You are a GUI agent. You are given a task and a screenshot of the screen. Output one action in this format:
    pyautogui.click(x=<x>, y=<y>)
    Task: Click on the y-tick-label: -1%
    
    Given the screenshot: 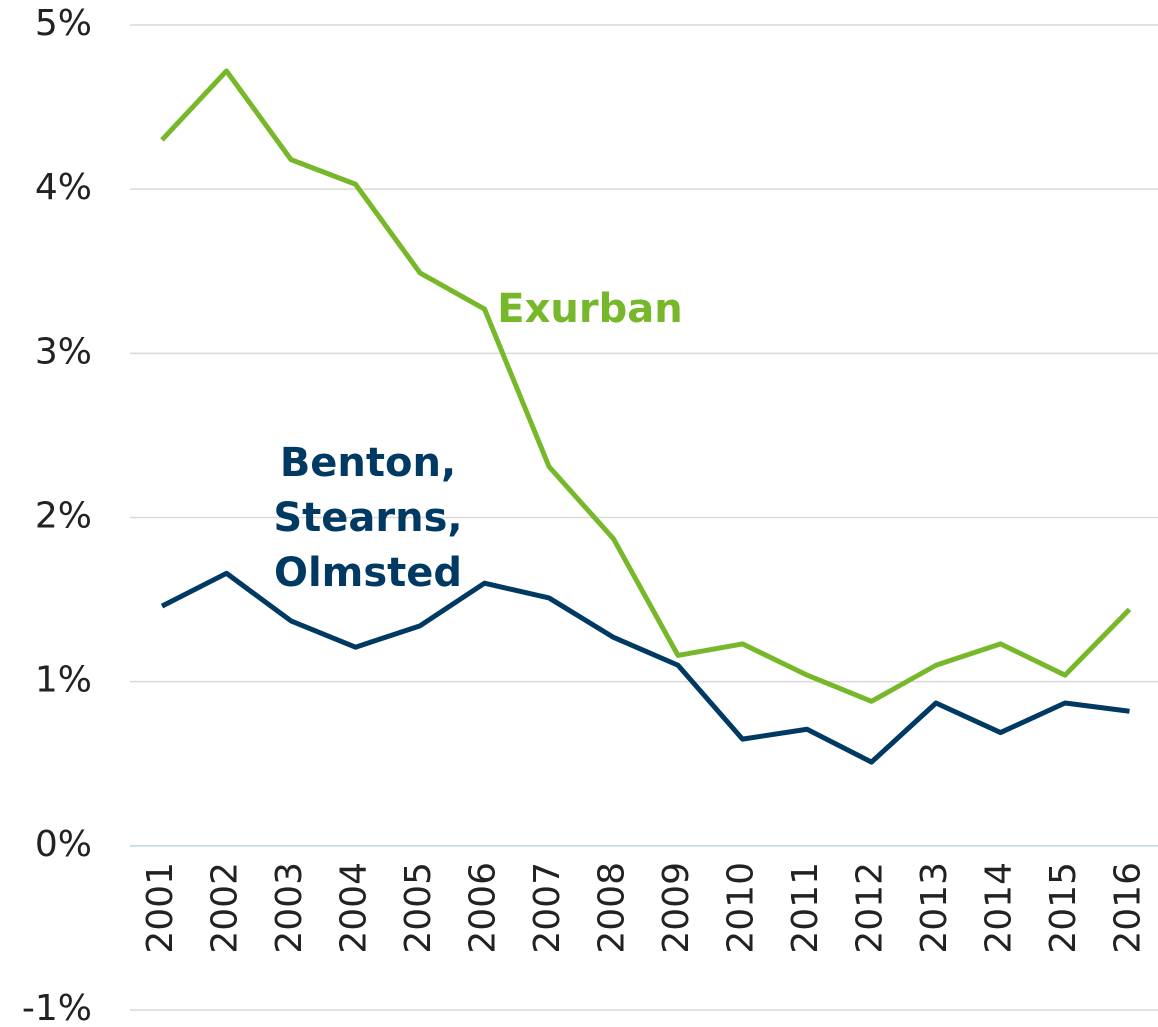 What is the action you would take?
    pyautogui.click(x=57, y=1007)
    